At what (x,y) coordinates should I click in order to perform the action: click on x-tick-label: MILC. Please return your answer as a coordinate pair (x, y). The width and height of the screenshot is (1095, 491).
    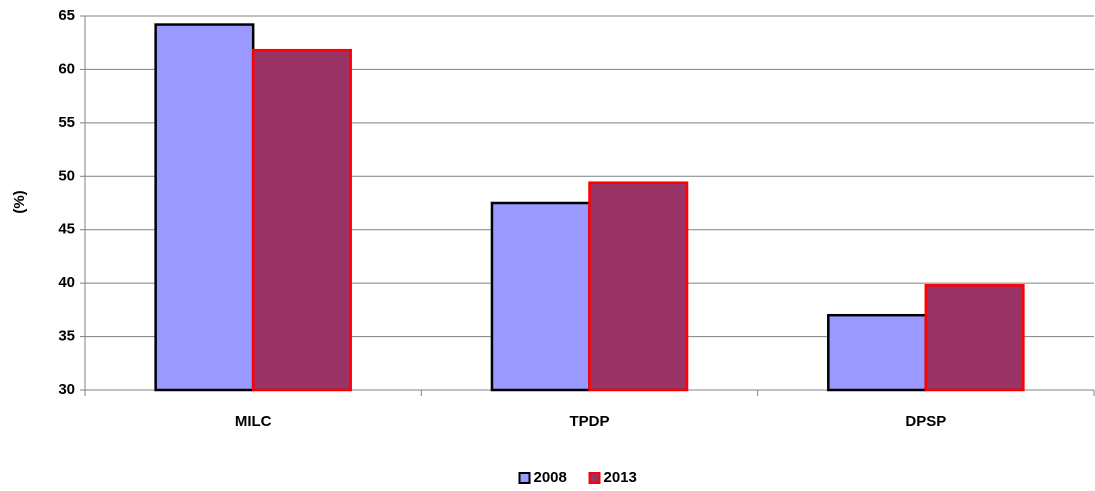
    Looking at the image, I should click on (253, 421).